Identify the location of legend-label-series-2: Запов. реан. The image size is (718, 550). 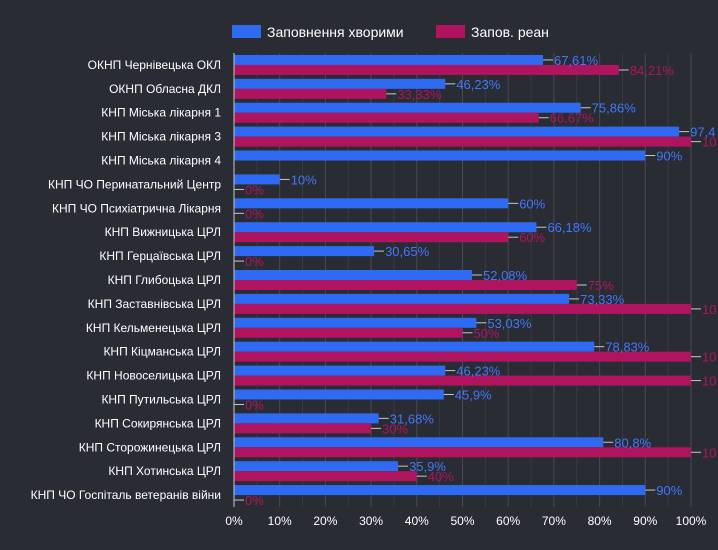
(510, 32).